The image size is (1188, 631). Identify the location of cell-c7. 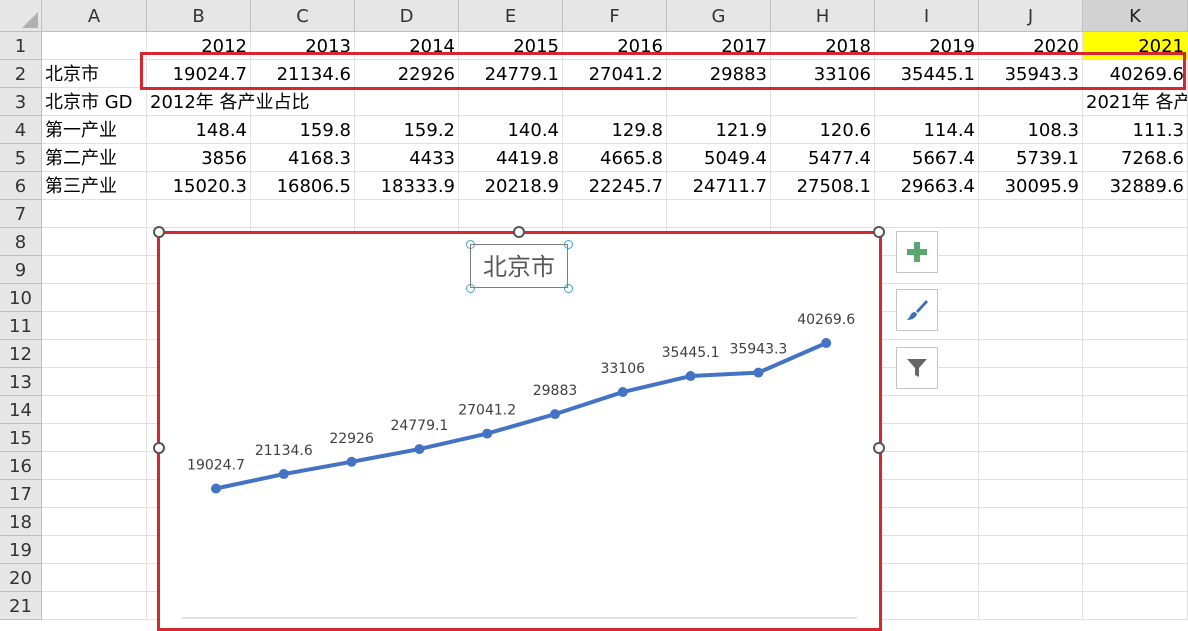
(303, 214).